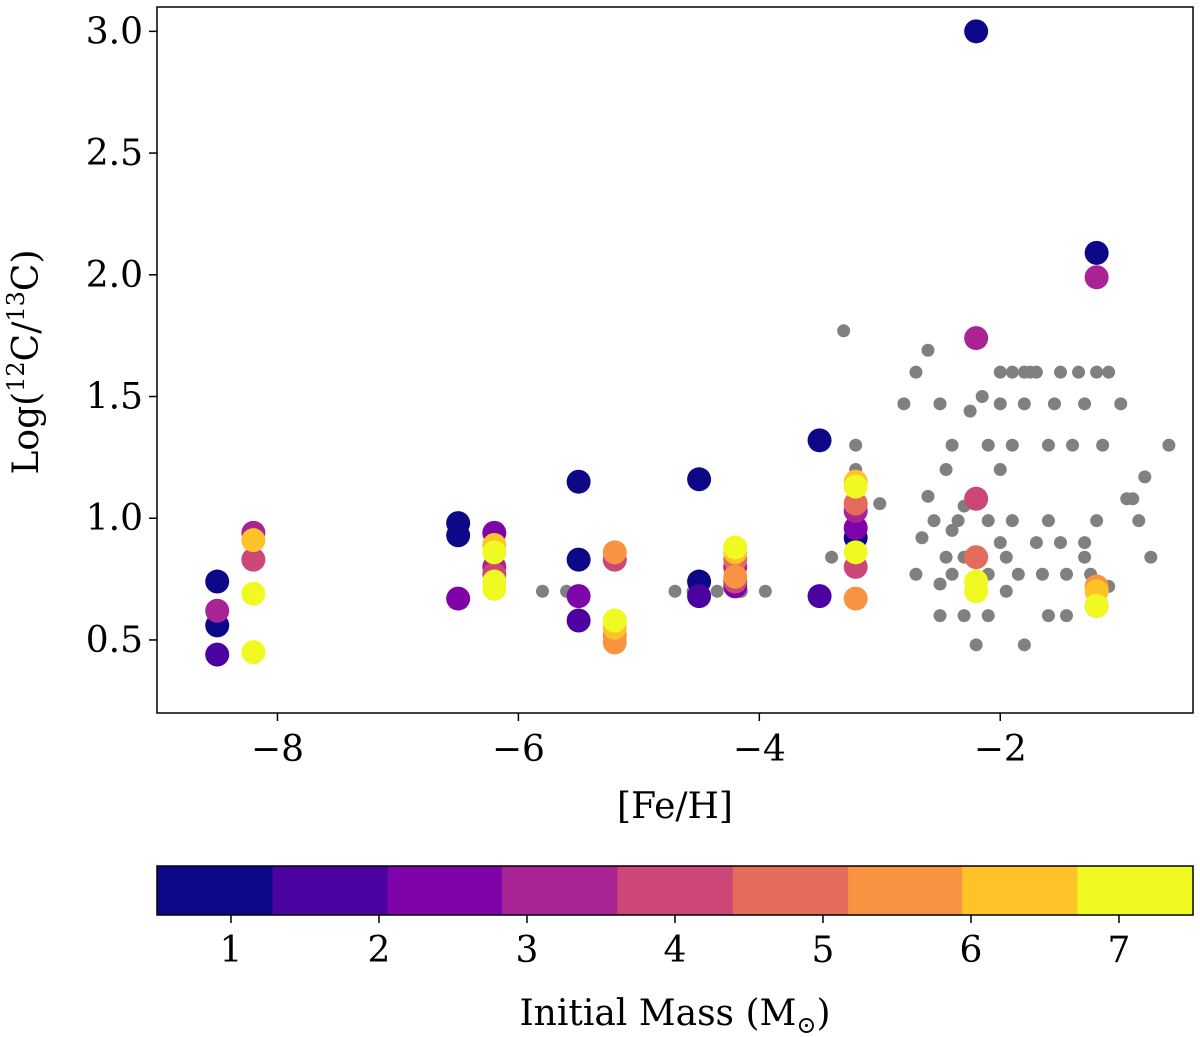 The height and width of the screenshot is (1037, 1200). Describe the element at coordinates (674, 1015) in the screenshot. I see `colorbar-label: Initial Mass (M⊙)` at that location.